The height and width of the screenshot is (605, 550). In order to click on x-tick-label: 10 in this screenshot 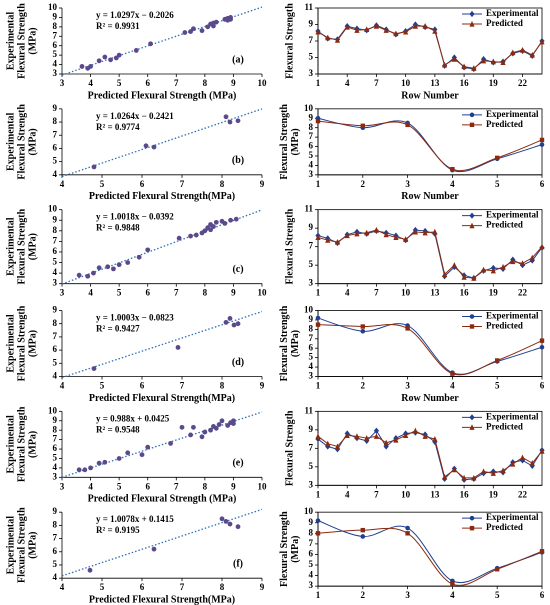, I will do `click(406, 293)`.